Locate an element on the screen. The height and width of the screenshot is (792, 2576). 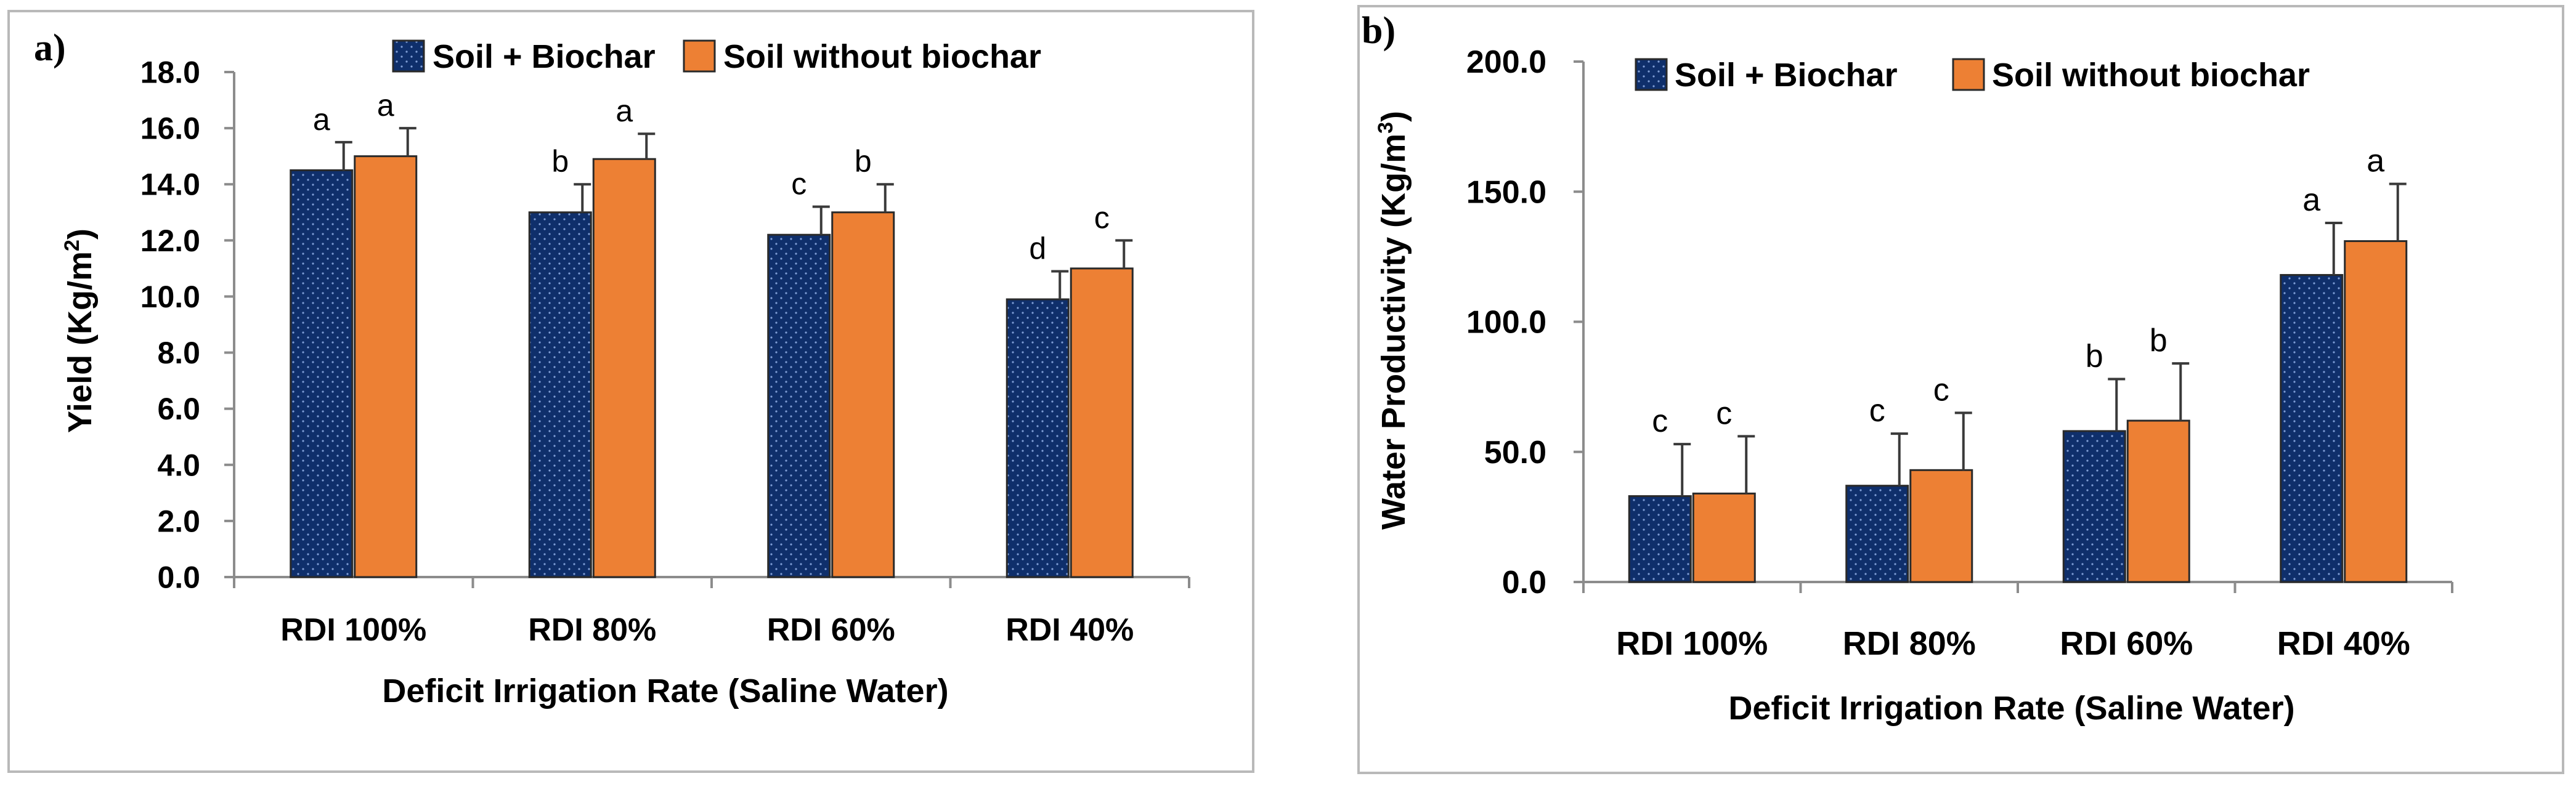
panel-a-legend-swatch-without is located at coordinates (699, 56).